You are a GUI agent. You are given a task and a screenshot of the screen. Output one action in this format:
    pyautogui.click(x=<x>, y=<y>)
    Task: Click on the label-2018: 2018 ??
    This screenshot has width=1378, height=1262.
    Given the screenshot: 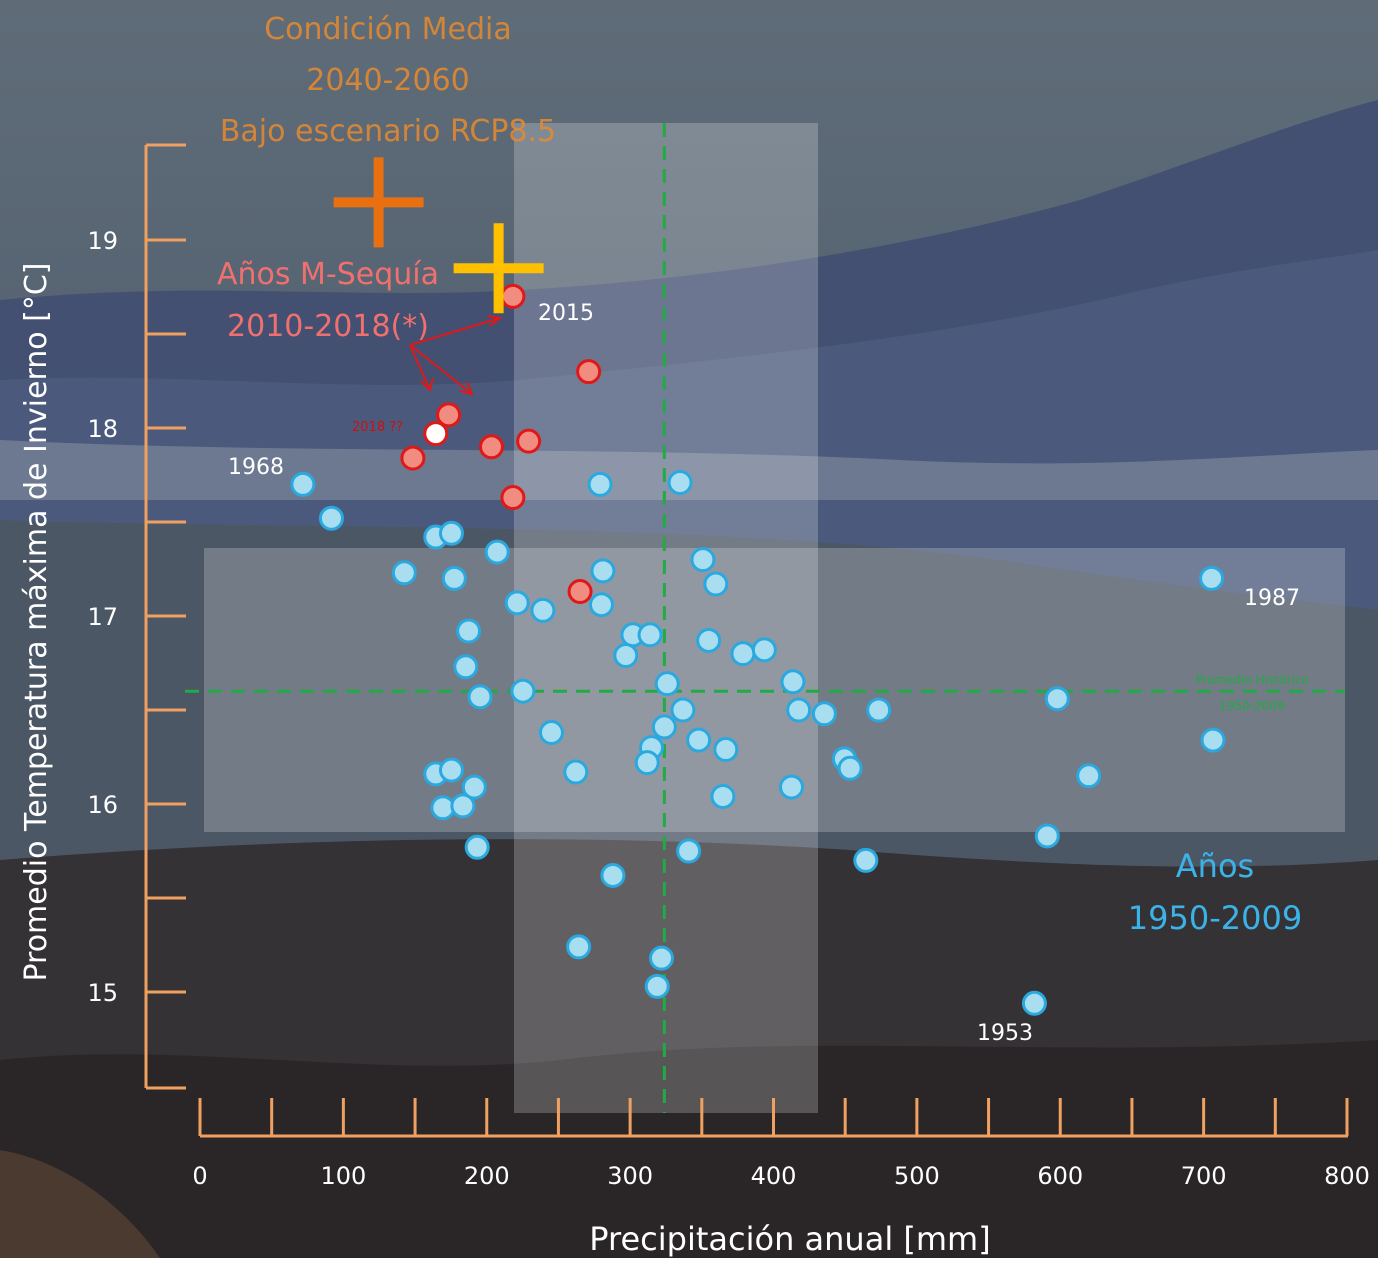 What is the action you would take?
    pyautogui.click(x=377, y=427)
    